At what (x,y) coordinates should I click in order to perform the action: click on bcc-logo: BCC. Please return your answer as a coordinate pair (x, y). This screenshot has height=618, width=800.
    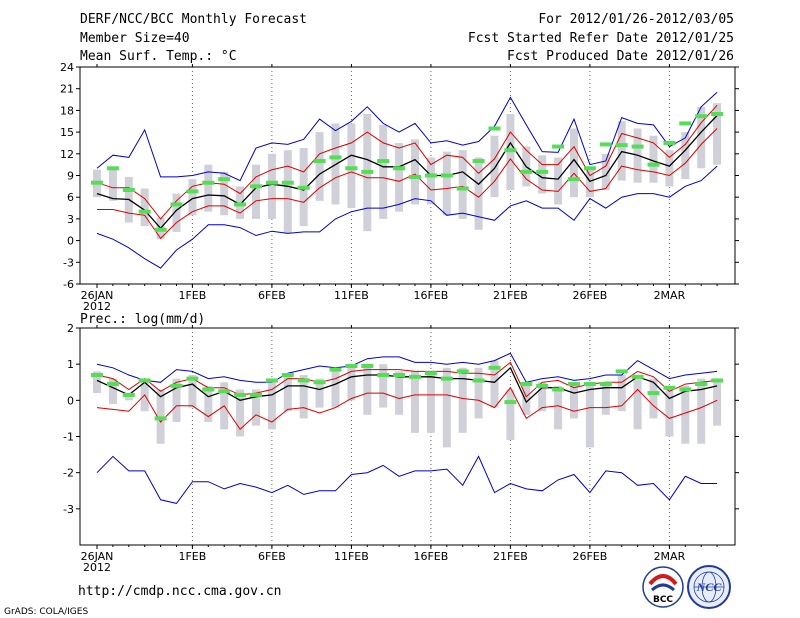
    Looking at the image, I should click on (663, 587).